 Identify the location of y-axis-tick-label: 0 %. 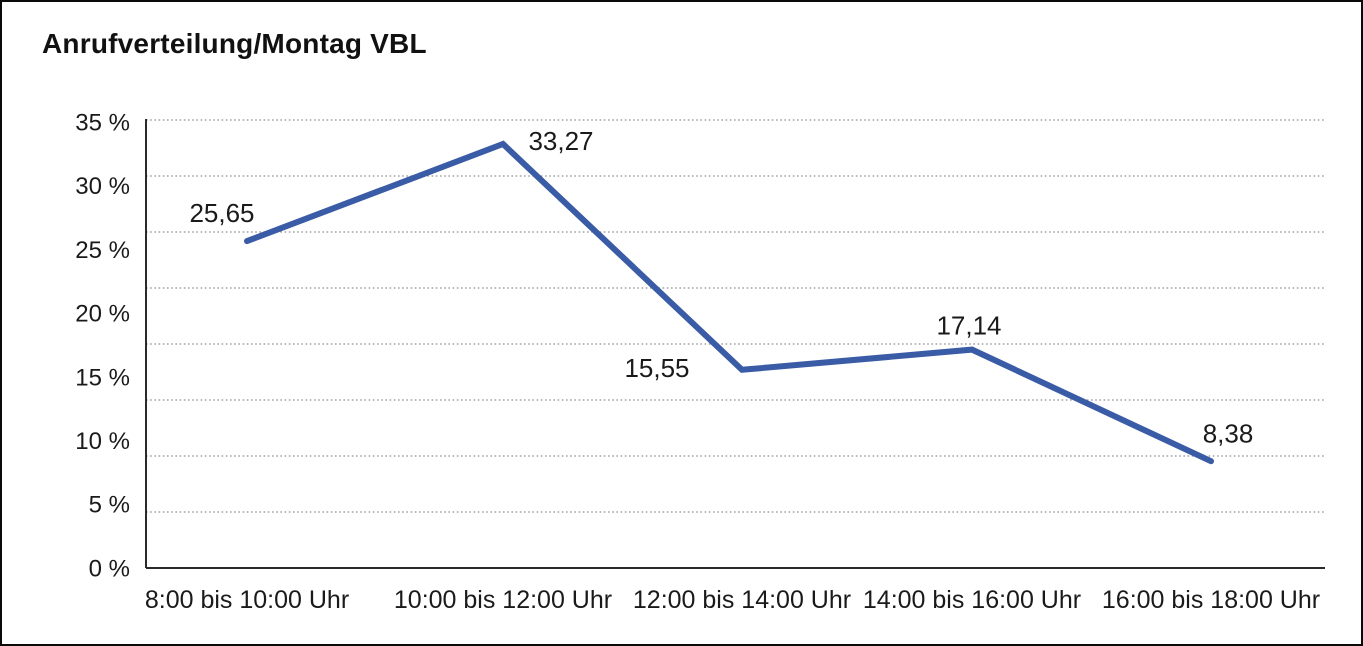
(109, 568).